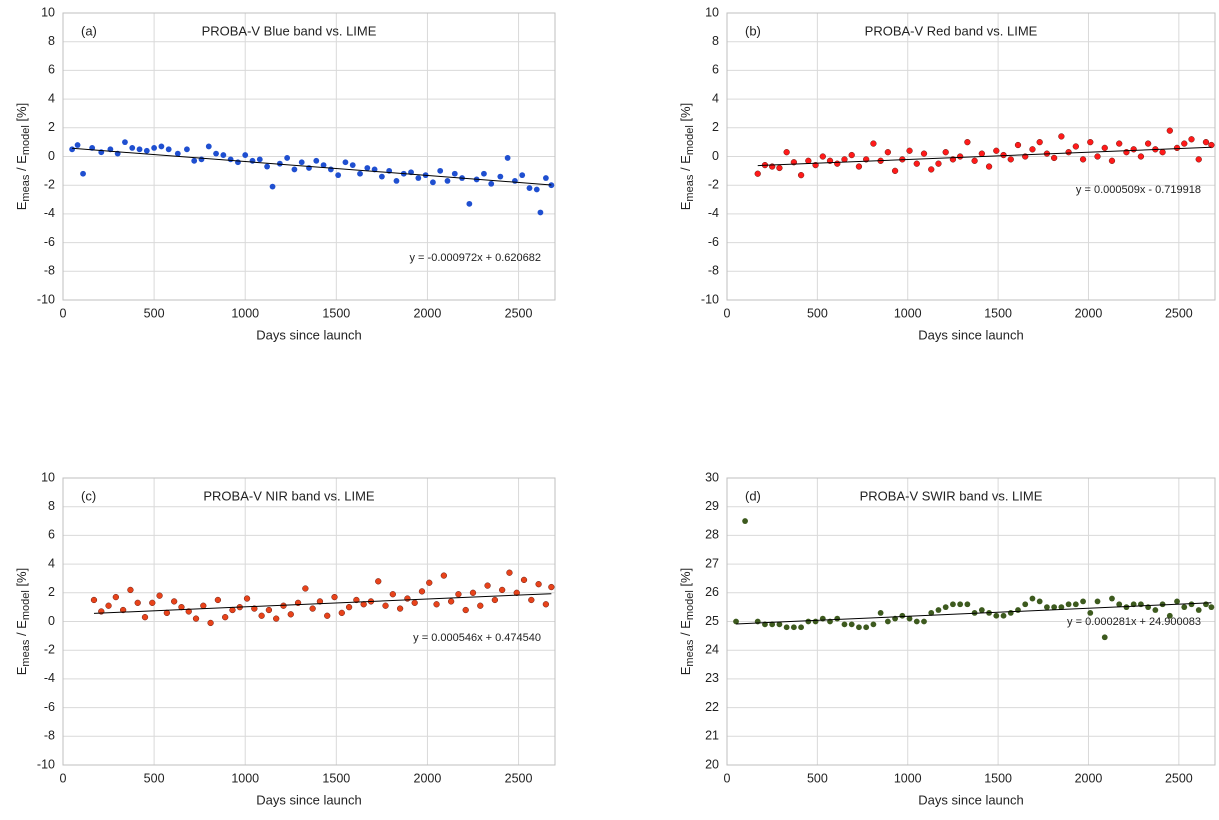  Describe the element at coordinates (476, 258) in the screenshot. I see `trendline-equation: y = -0.000972x + 0.620682` at that location.